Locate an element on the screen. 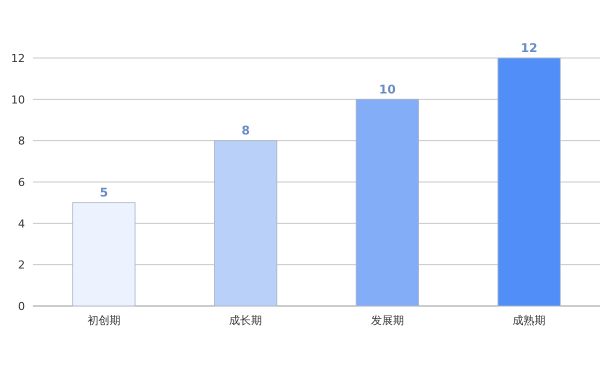 This screenshot has height=383, width=611. data-label: 12 is located at coordinates (529, 48).